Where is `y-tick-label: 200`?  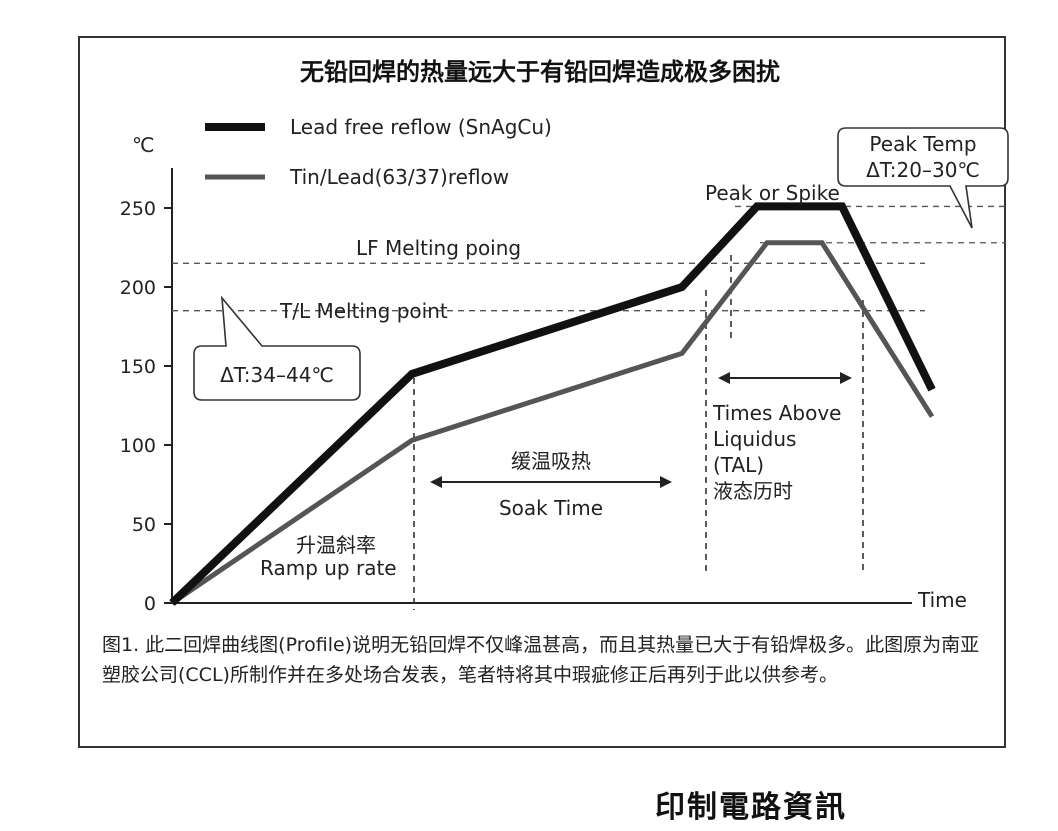
y-tick-label: 200 is located at coordinates (138, 288).